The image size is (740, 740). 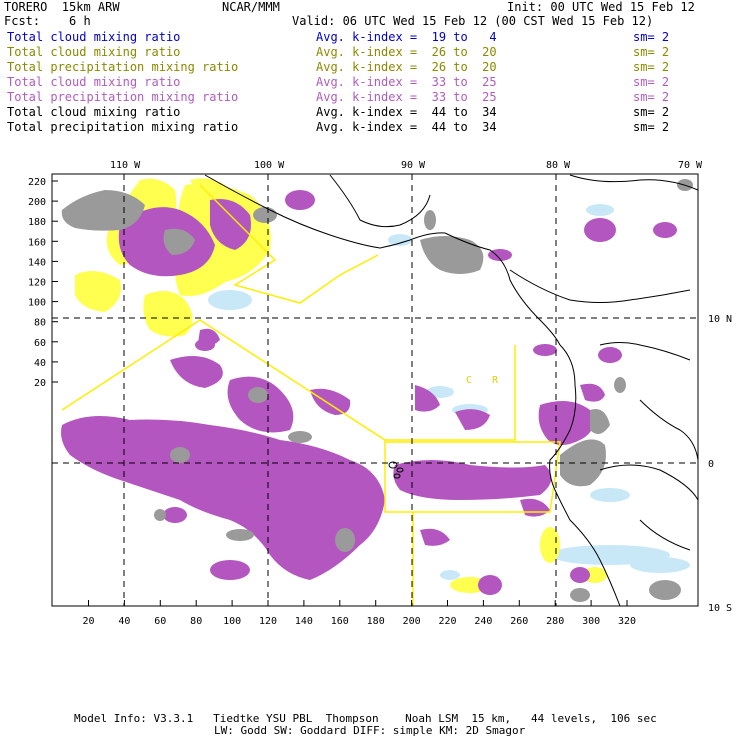 What do you see at coordinates (376, 621) in the screenshot?
I see `x-tick-label: 180` at bounding box center [376, 621].